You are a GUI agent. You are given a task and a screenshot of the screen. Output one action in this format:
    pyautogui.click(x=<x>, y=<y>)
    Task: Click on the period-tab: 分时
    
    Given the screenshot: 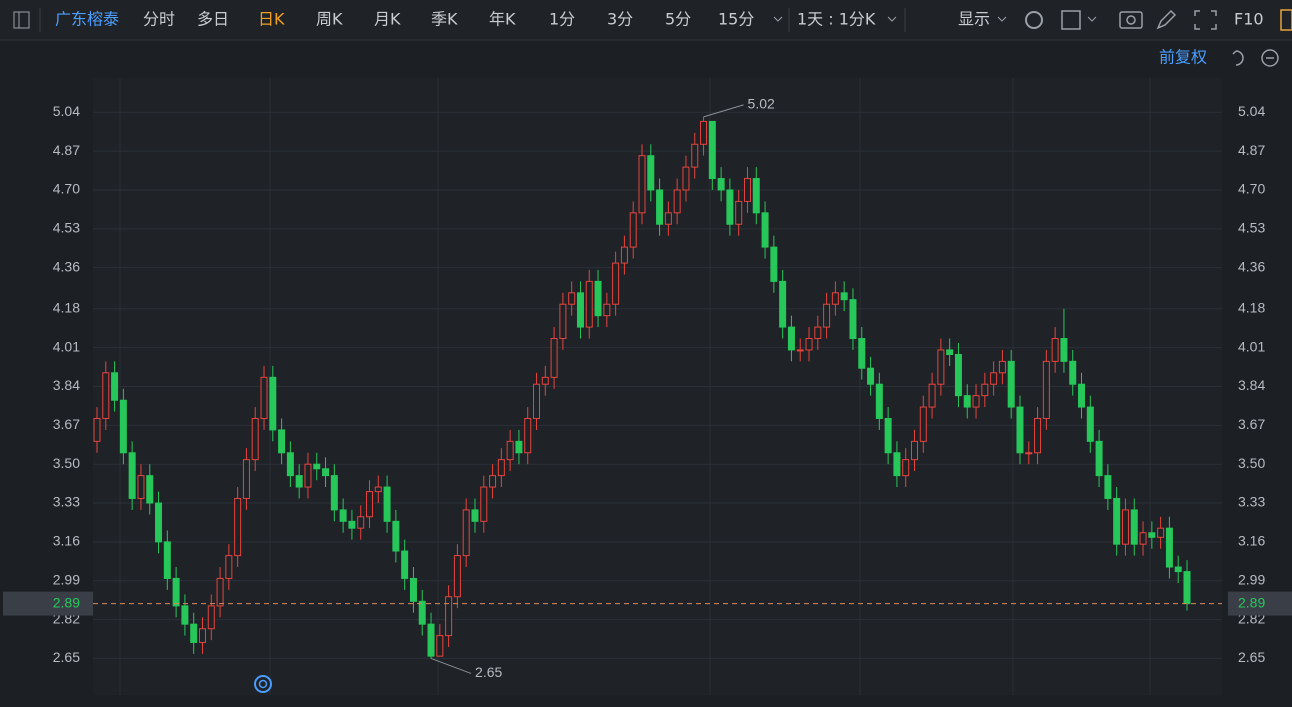 What is the action you would take?
    pyautogui.click(x=159, y=19)
    